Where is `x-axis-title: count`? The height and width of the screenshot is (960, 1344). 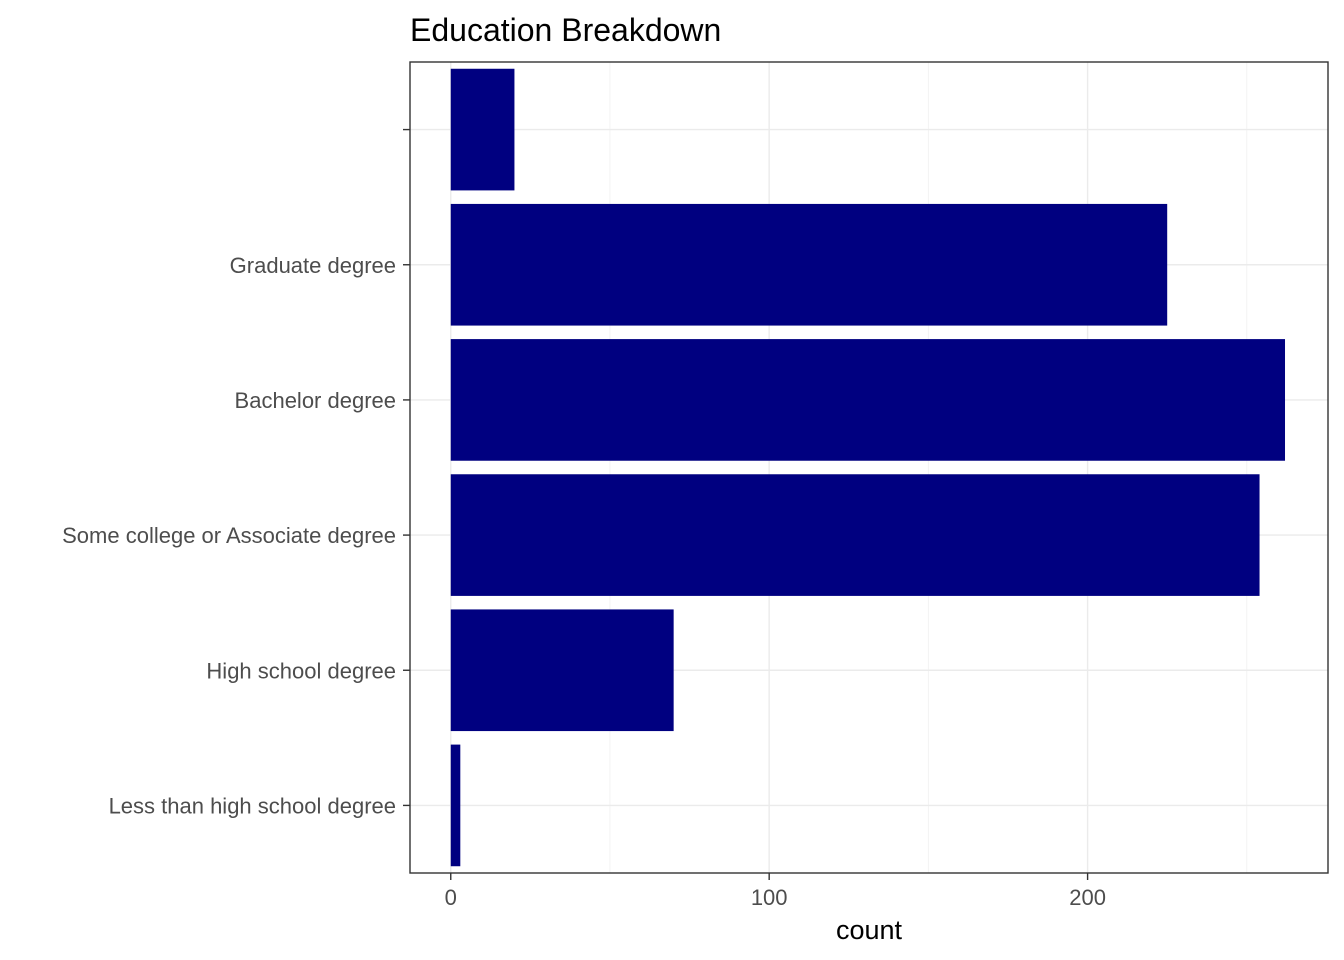 x-axis-title: count is located at coordinates (869, 930).